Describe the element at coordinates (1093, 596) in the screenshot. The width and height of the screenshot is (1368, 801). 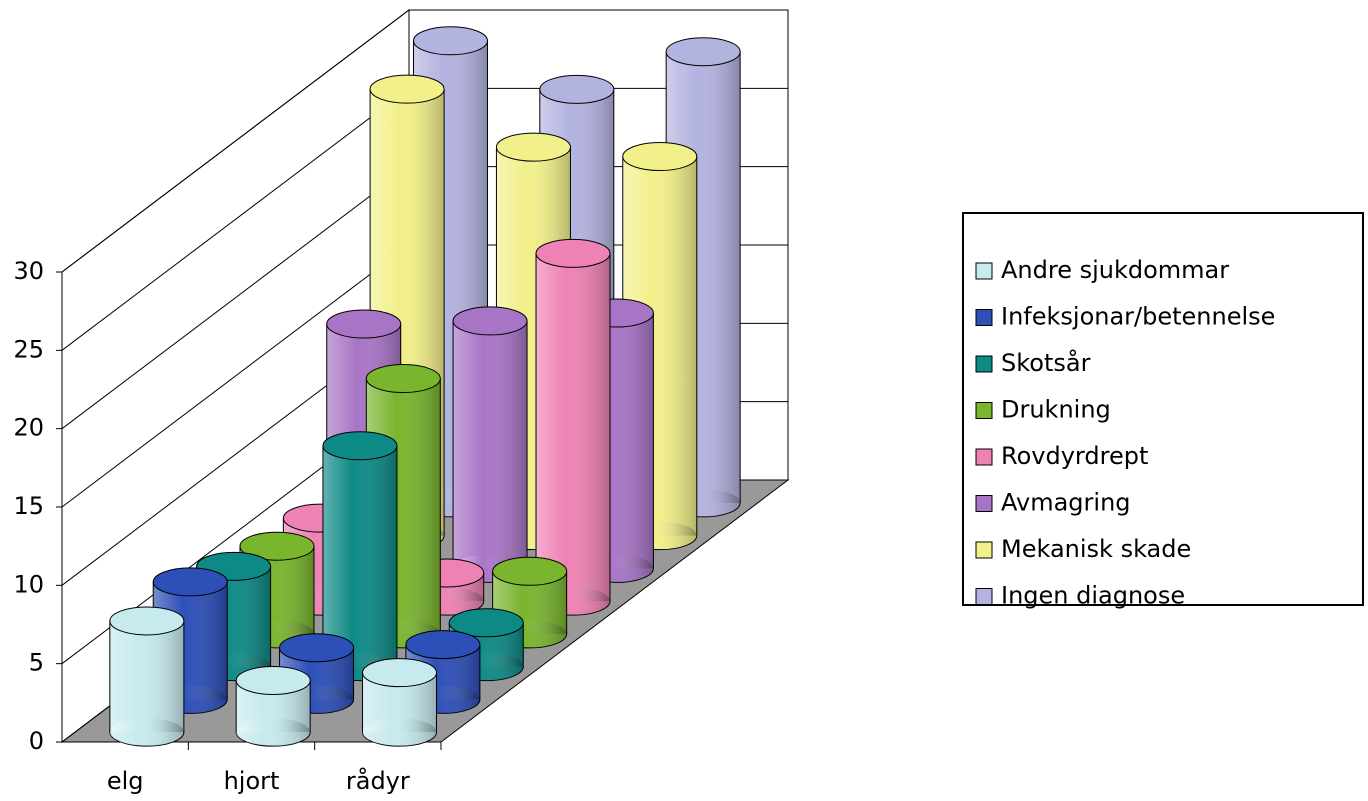
I see `legend-label: Ingen diagnose` at that location.